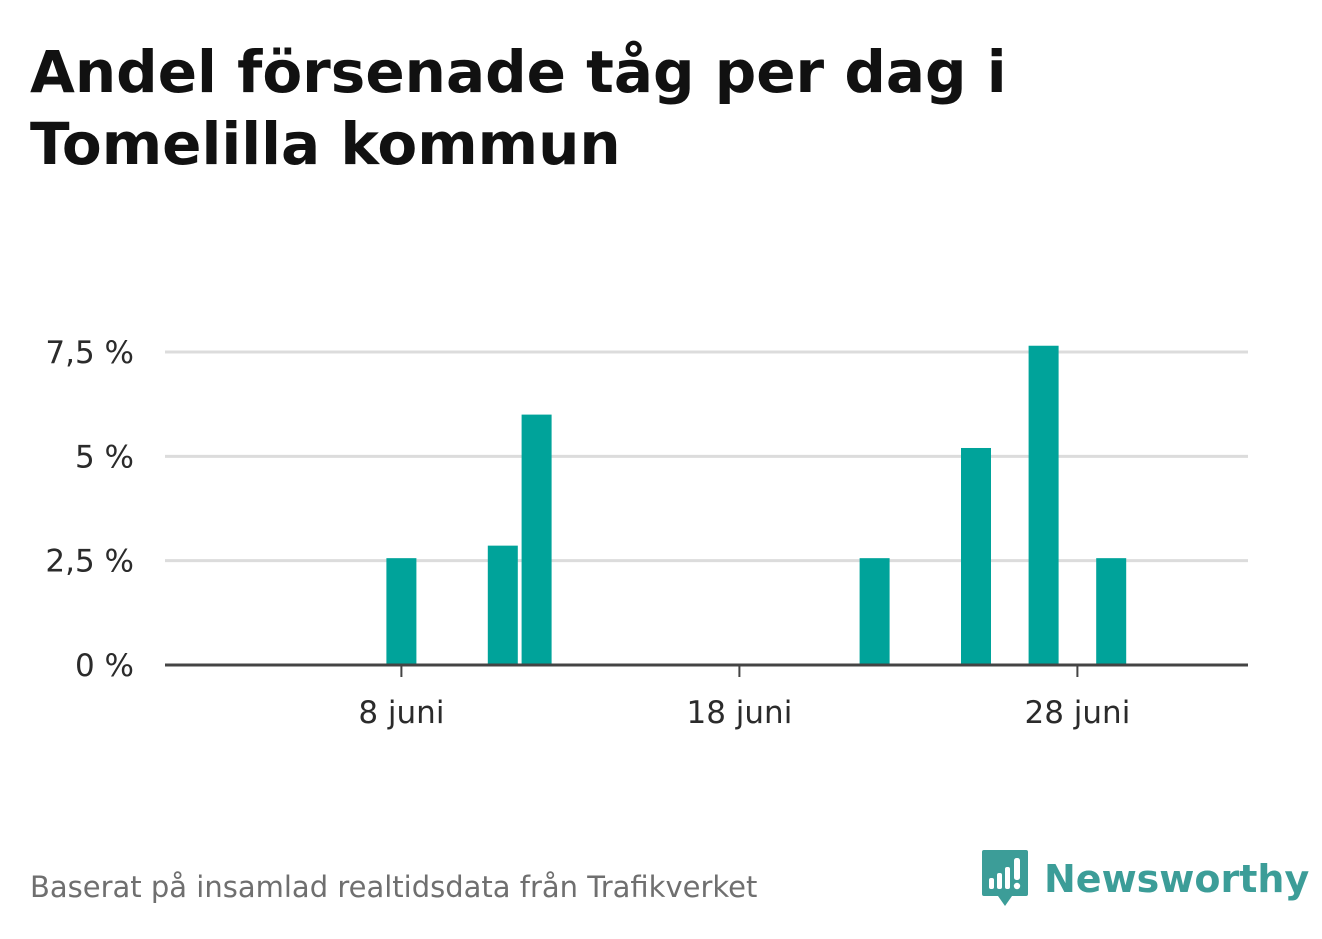 This screenshot has width=1322, height=939. What do you see at coordinates (401, 713) in the screenshot?
I see `x-tick-label: 8 juni` at bounding box center [401, 713].